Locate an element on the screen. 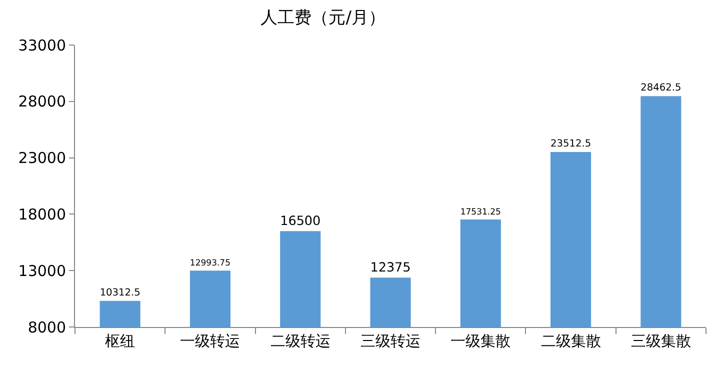 This screenshot has width=718, height=372. data-label: 10312.5 is located at coordinates (120, 292).